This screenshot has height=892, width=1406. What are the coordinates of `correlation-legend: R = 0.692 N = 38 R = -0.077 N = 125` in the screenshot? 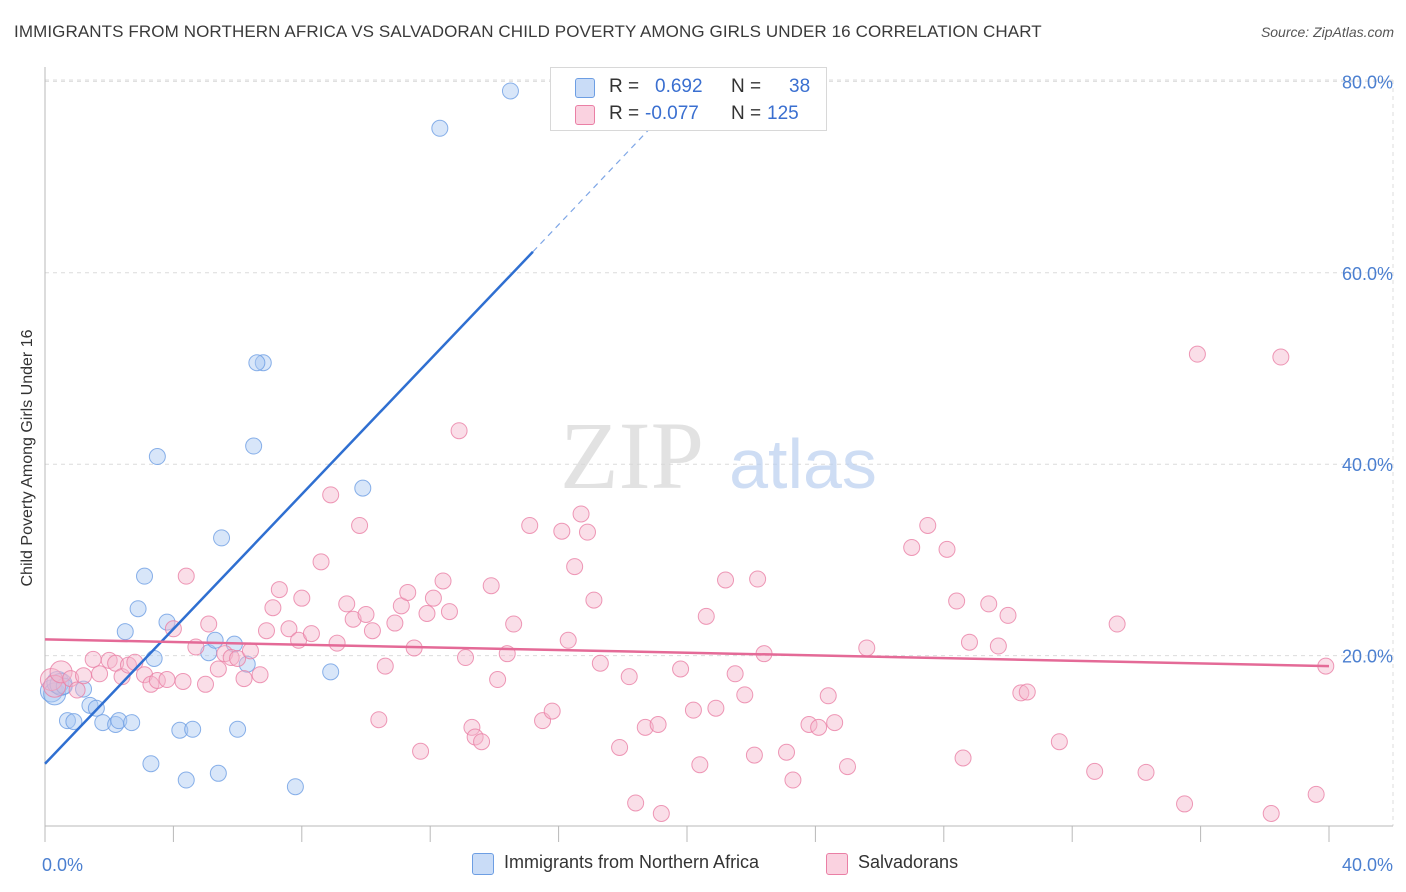 It's located at (688, 99).